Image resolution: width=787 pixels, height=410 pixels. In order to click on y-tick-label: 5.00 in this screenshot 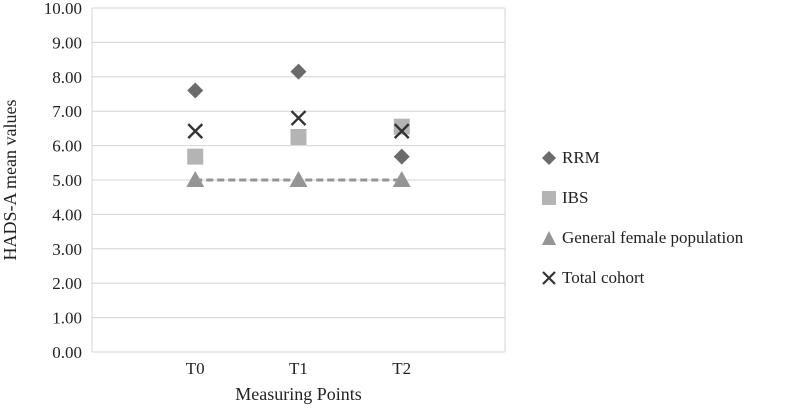, I will do `click(67, 180)`.